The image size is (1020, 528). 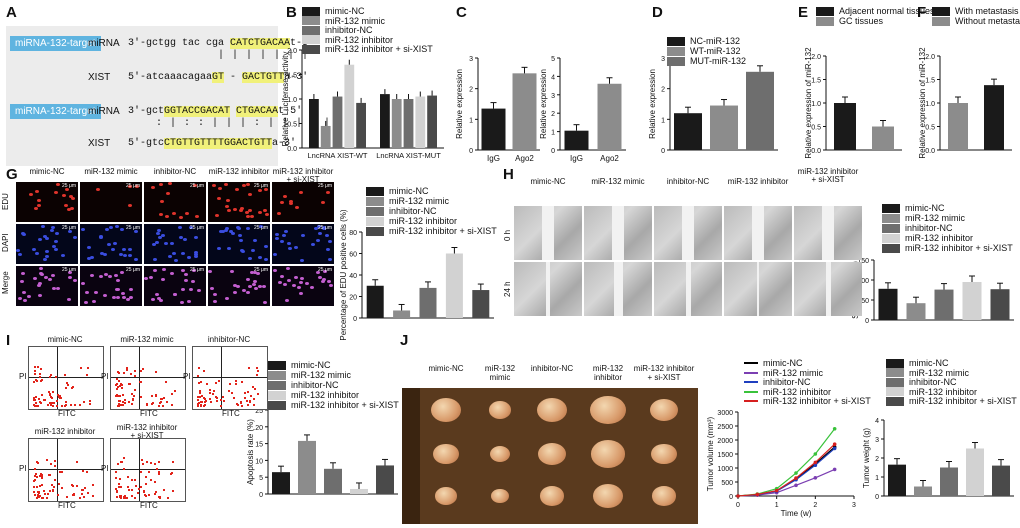 I want to click on x-tick-label: 0, so click(x=738, y=505).